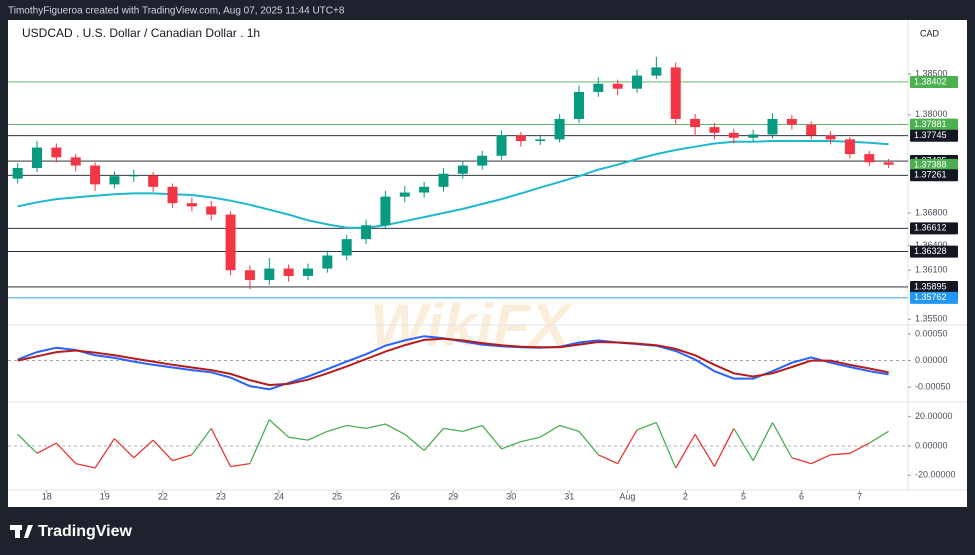  Describe the element at coordinates (569, 496) in the screenshot. I see `x-tick-label: 31` at that location.